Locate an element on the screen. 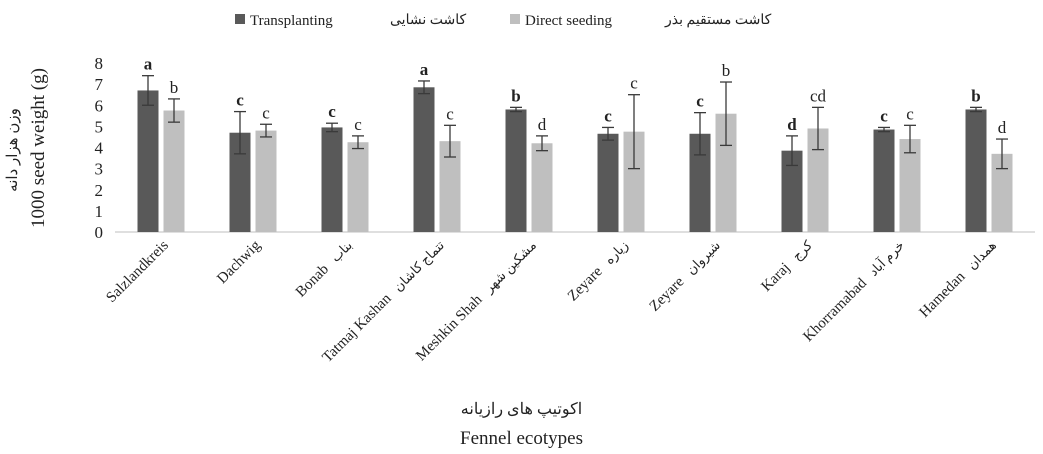 The width and height of the screenshot is (1043, 454). y-tick-label: 3 is located at coordinates (99, 169).